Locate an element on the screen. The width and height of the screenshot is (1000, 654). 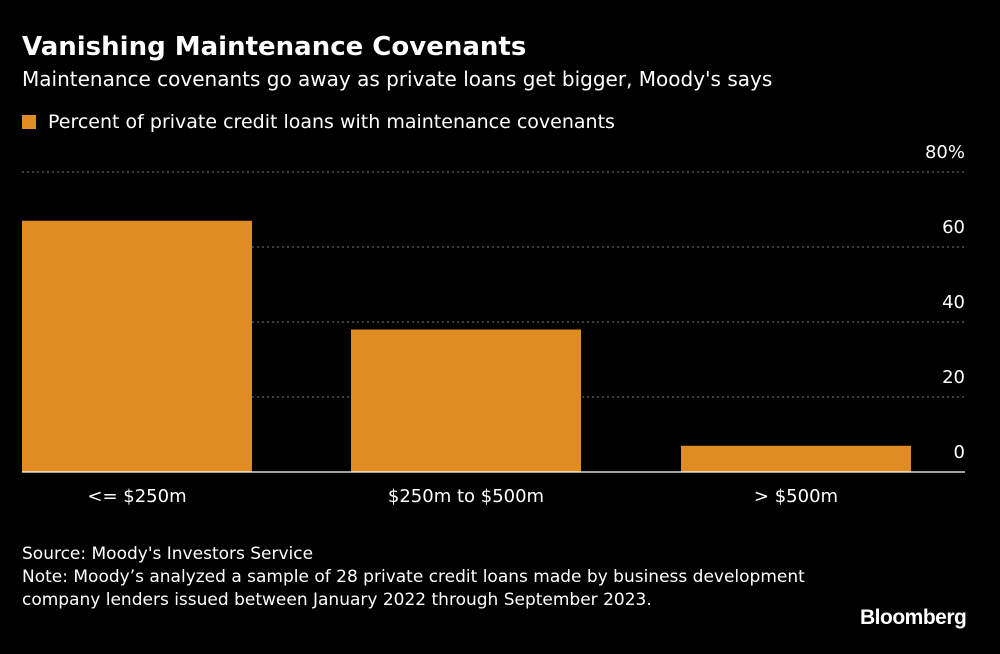
x-tick-label: > $500m is located at coordinates (796, 496).